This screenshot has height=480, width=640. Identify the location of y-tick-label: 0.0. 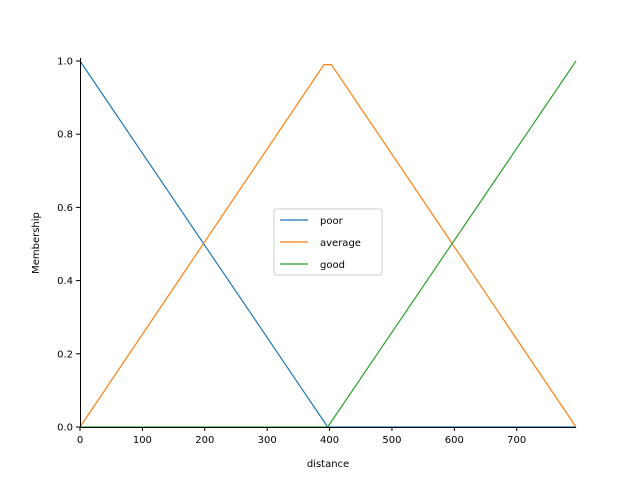
(65, 428).